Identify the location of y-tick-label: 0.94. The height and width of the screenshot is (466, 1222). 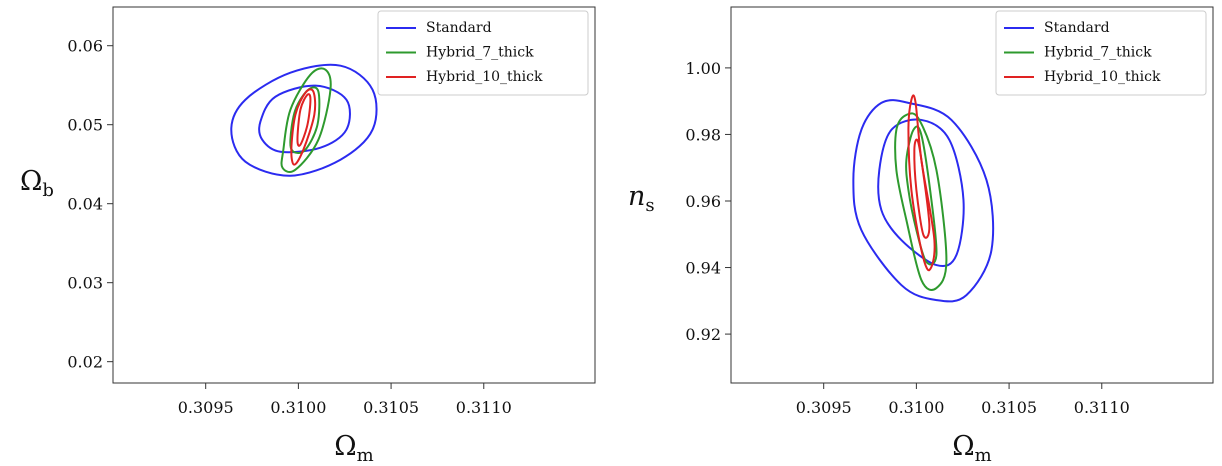
(703, 268).